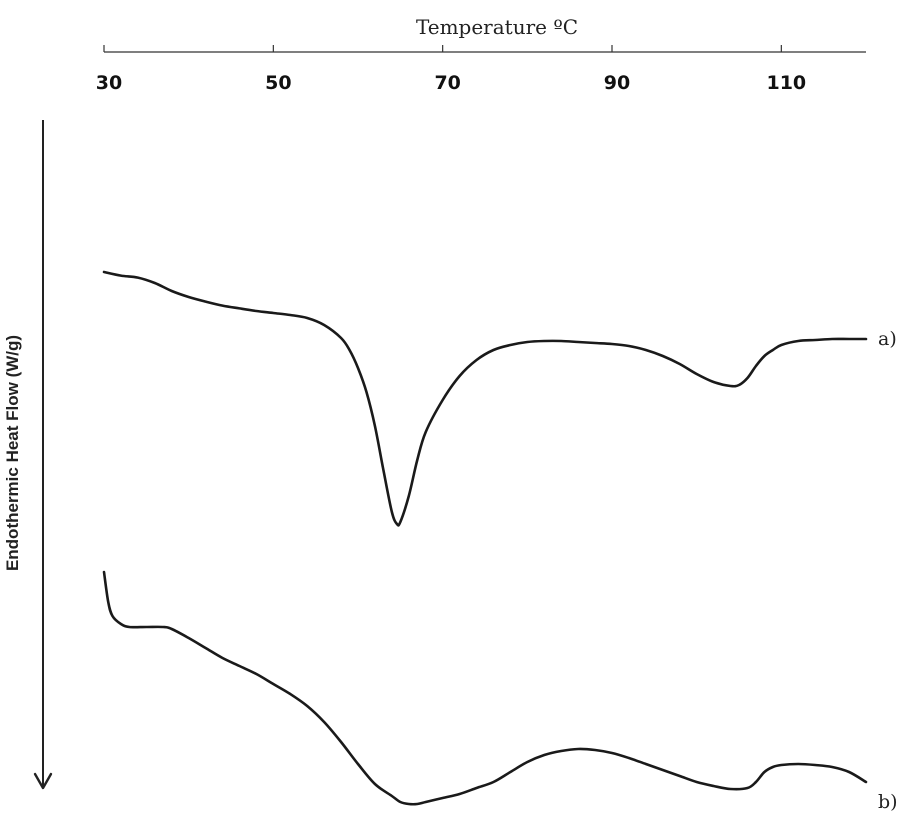  I want to click on series-label-b: b), so click(888, 802).